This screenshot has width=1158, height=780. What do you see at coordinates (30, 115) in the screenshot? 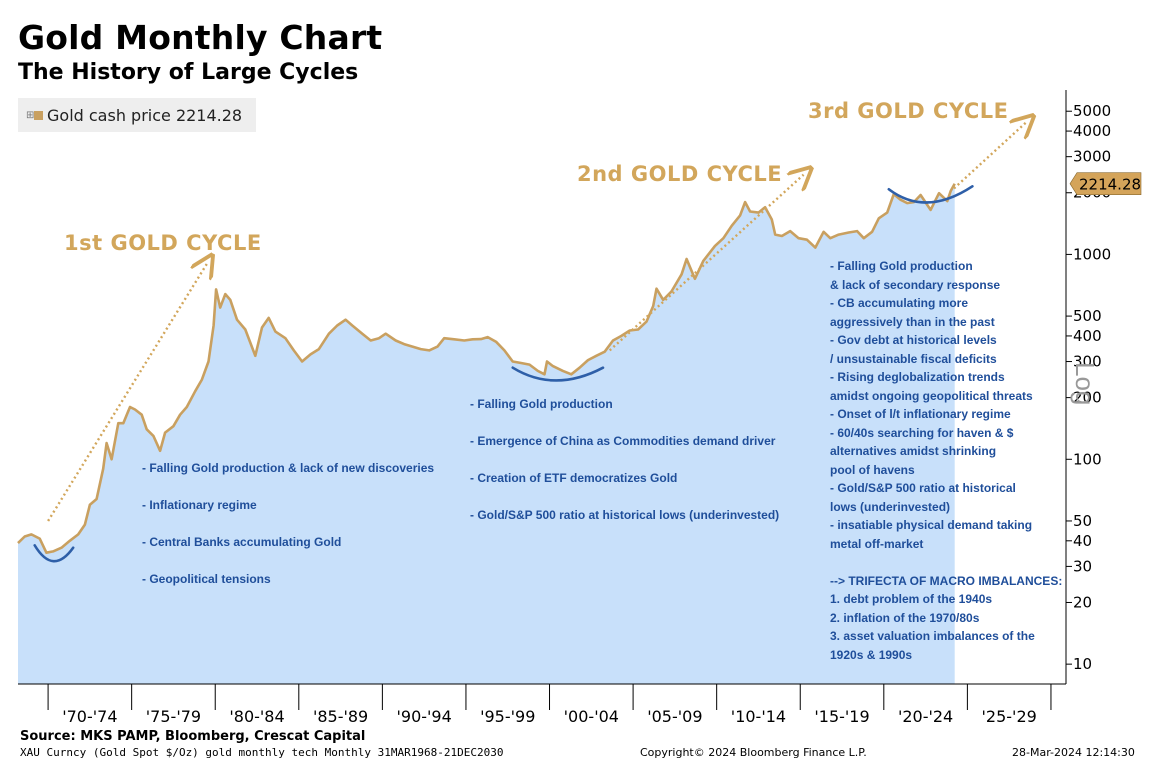
I see `legend-expand-icon: ⊞` at bounding box center [30, 115].